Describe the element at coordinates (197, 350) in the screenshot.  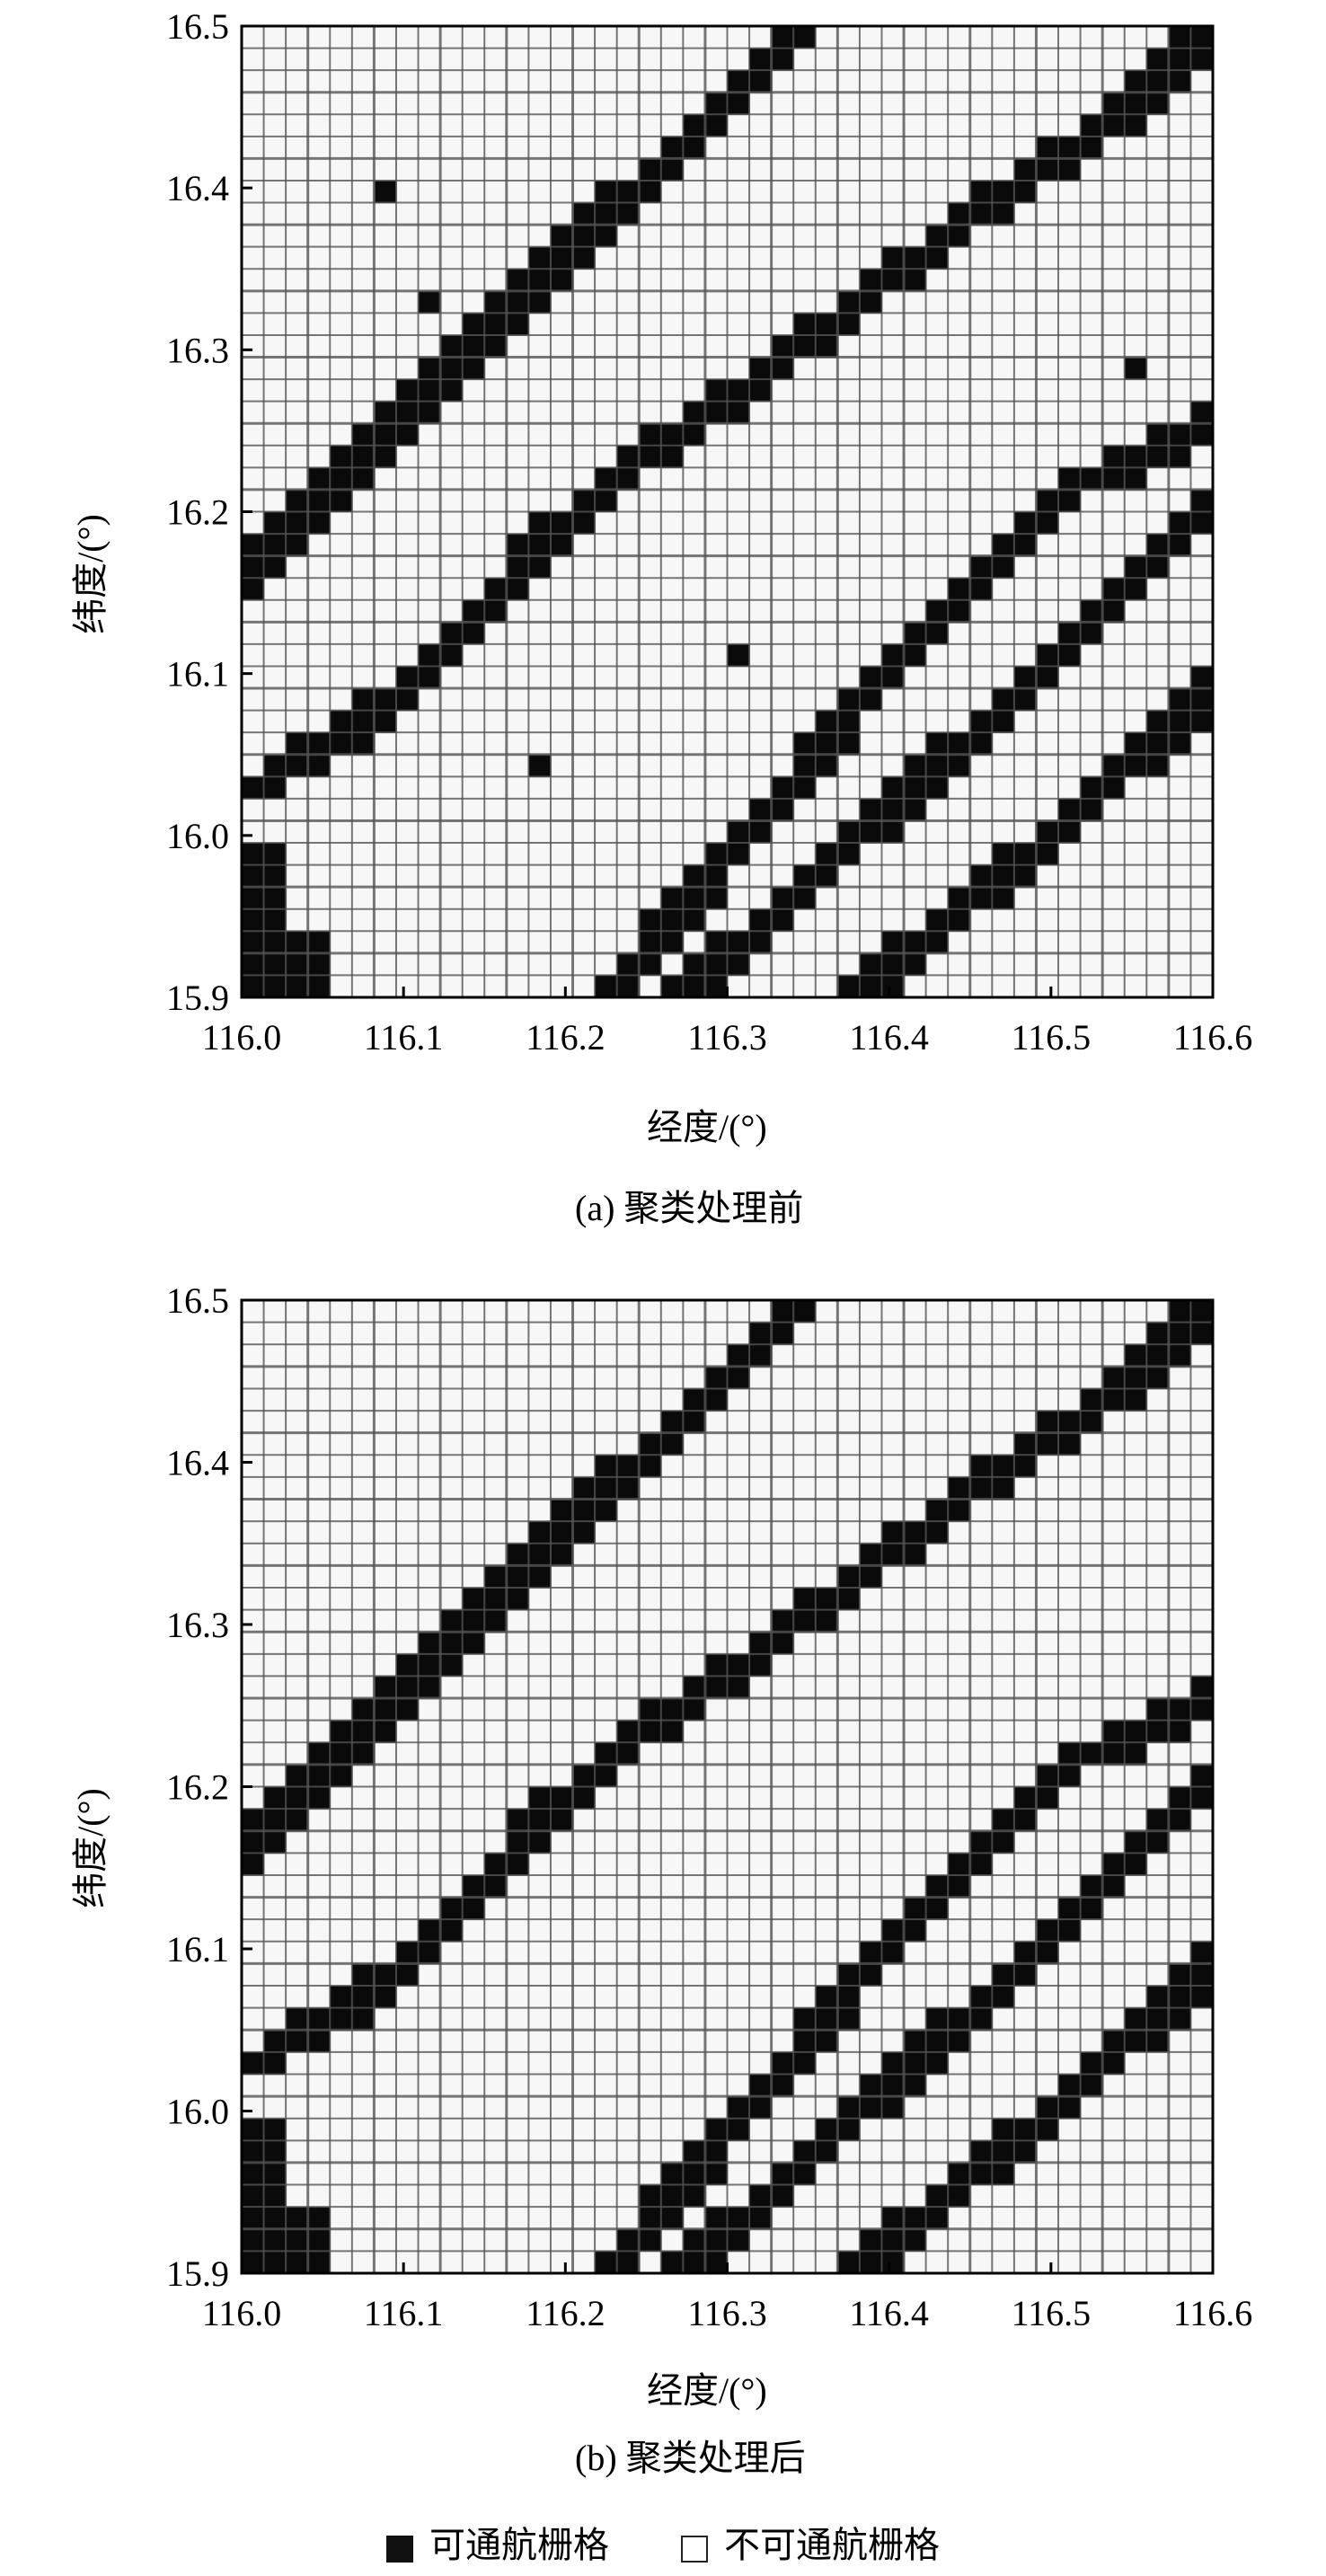
I see `y-tick-label: 16.3` at that location.